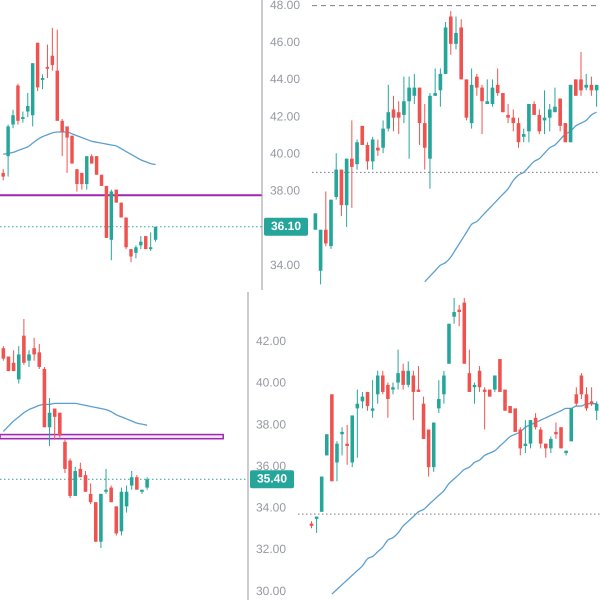  Describe the element at coordinates (285, 41) in the screenshot. I see `y-tick-label: 46.00` at that location.